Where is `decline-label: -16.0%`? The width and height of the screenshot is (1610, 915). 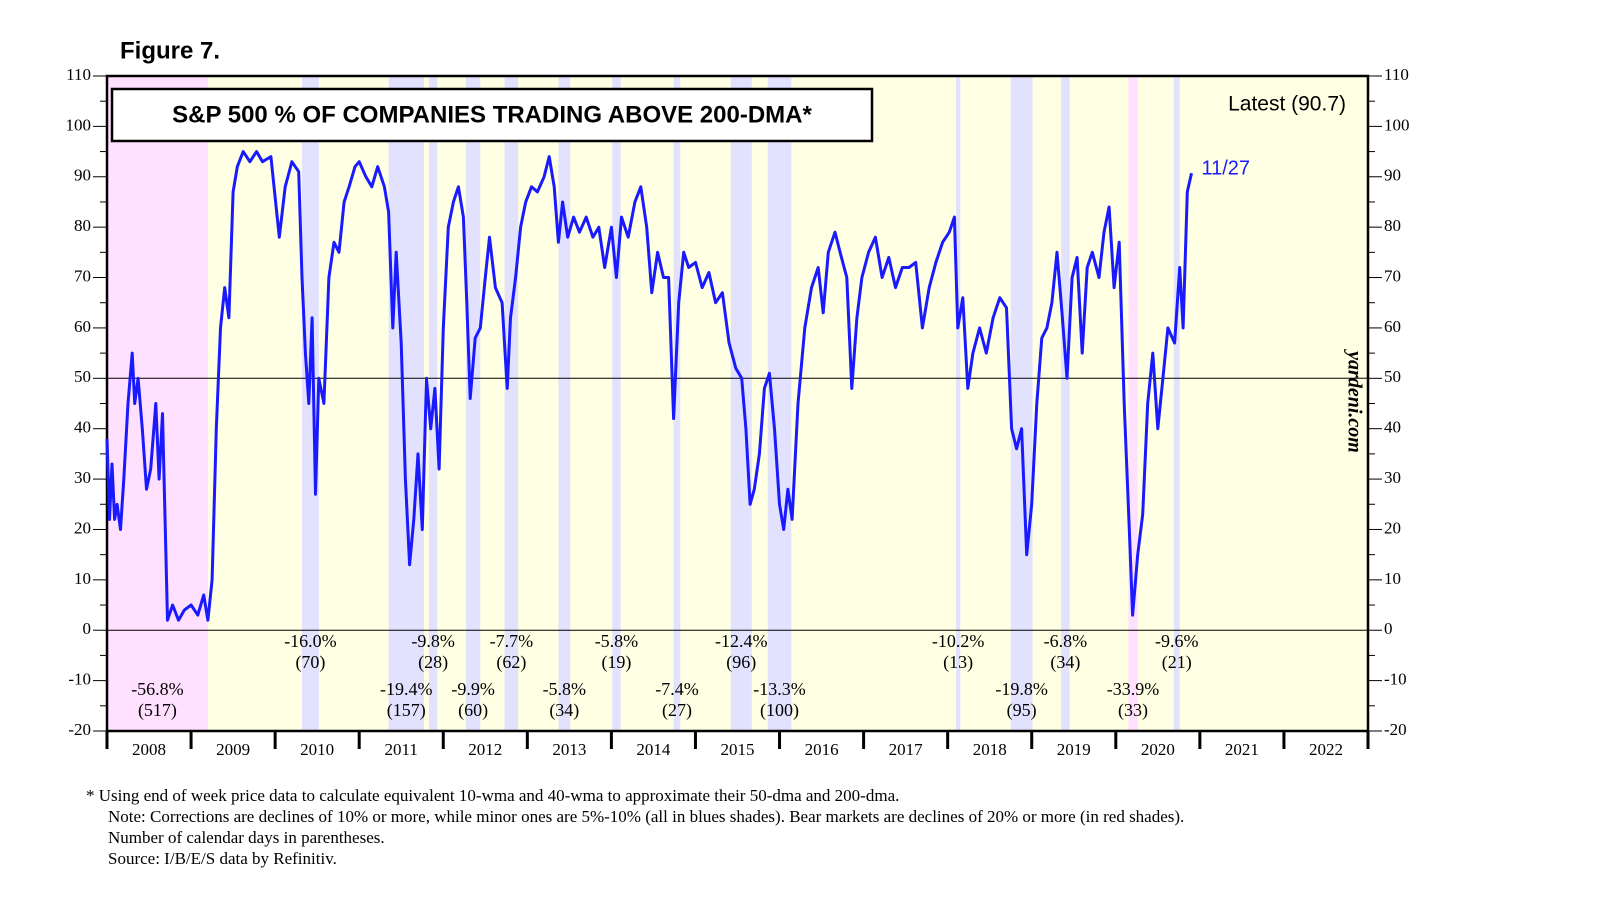 decline-label: -16.0% is located at coordinates (310, 641).